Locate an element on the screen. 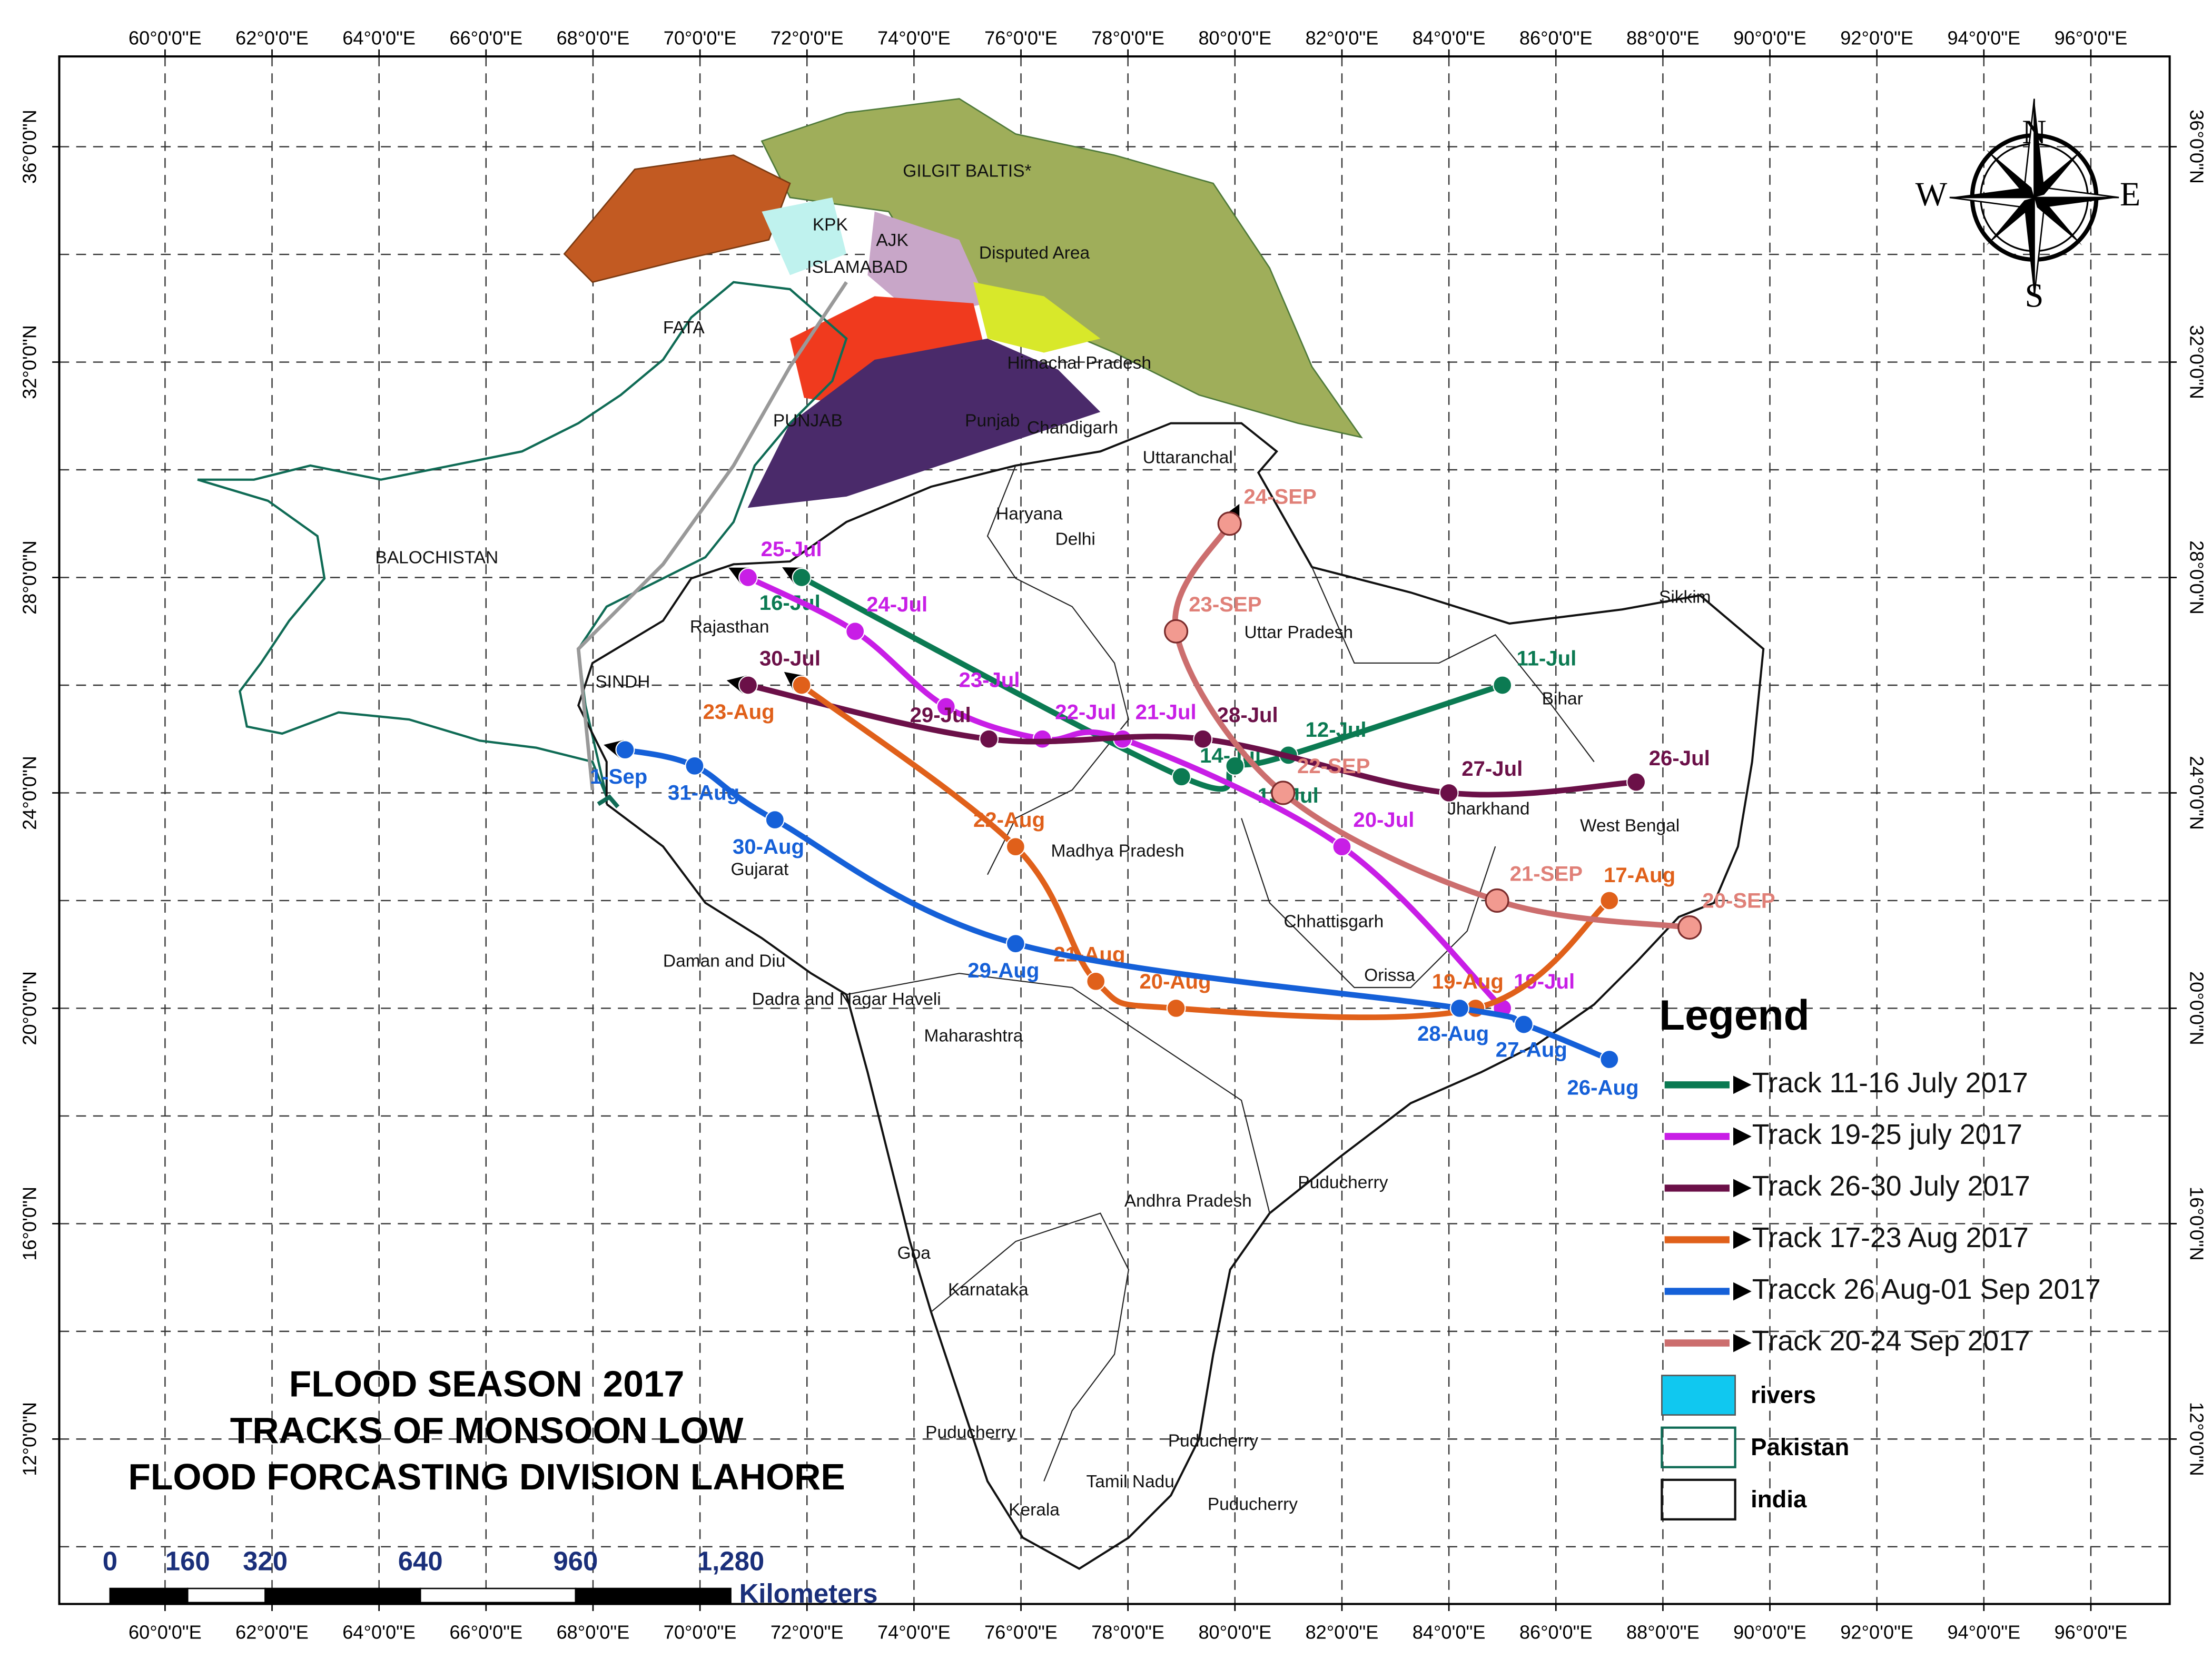  region-label: ISLAMABAD is located at coordinates (857, 267).